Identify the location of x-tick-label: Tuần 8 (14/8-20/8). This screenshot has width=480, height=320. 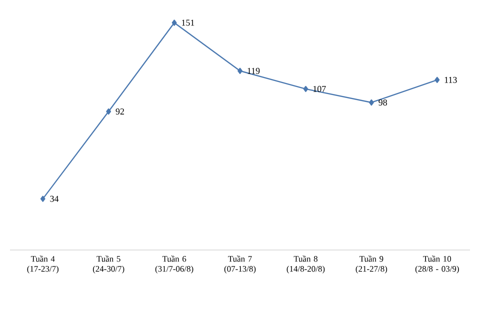
(305, 265).